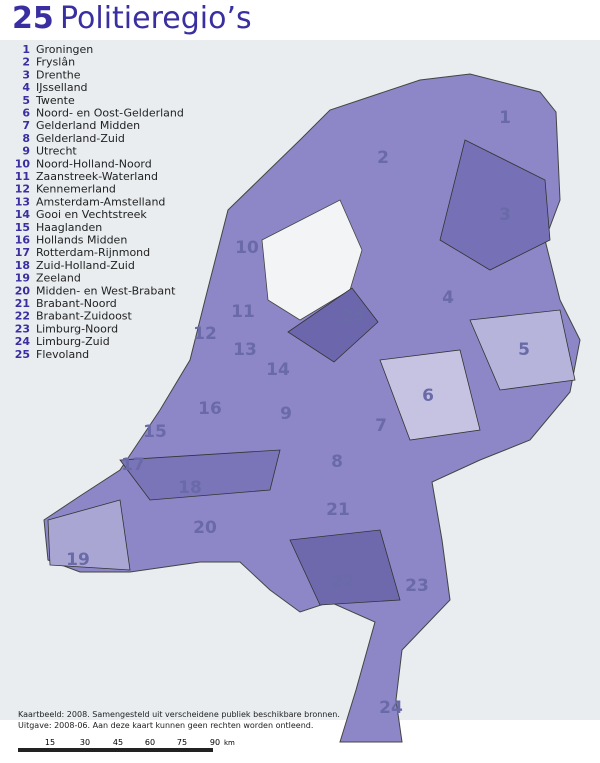  Describe the element at coordinates (73, 341) in the screenshot. I see `legend-name: Limburg-Zuid` at that location.